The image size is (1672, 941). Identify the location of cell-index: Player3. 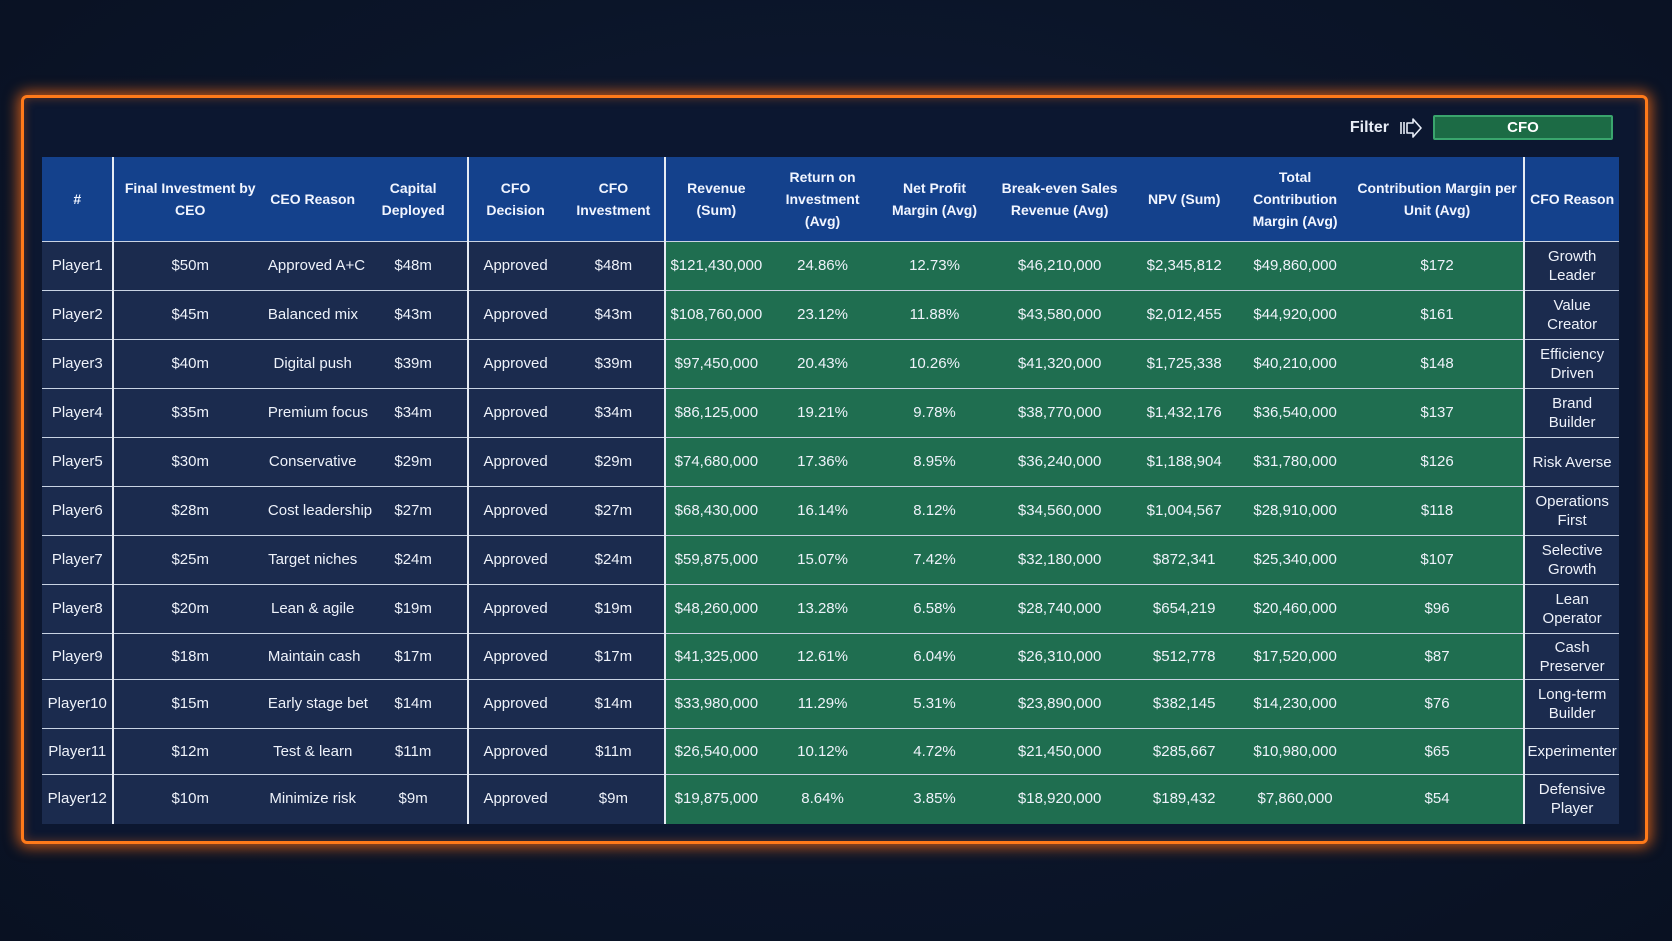
(78, 364).